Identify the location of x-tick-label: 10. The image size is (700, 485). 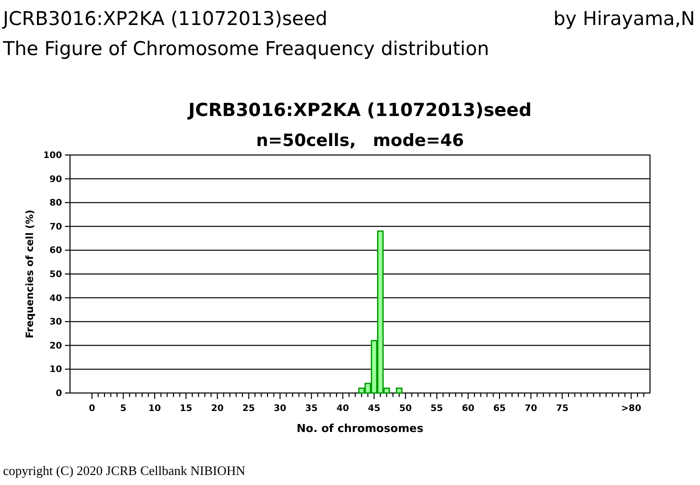
(154, 409).